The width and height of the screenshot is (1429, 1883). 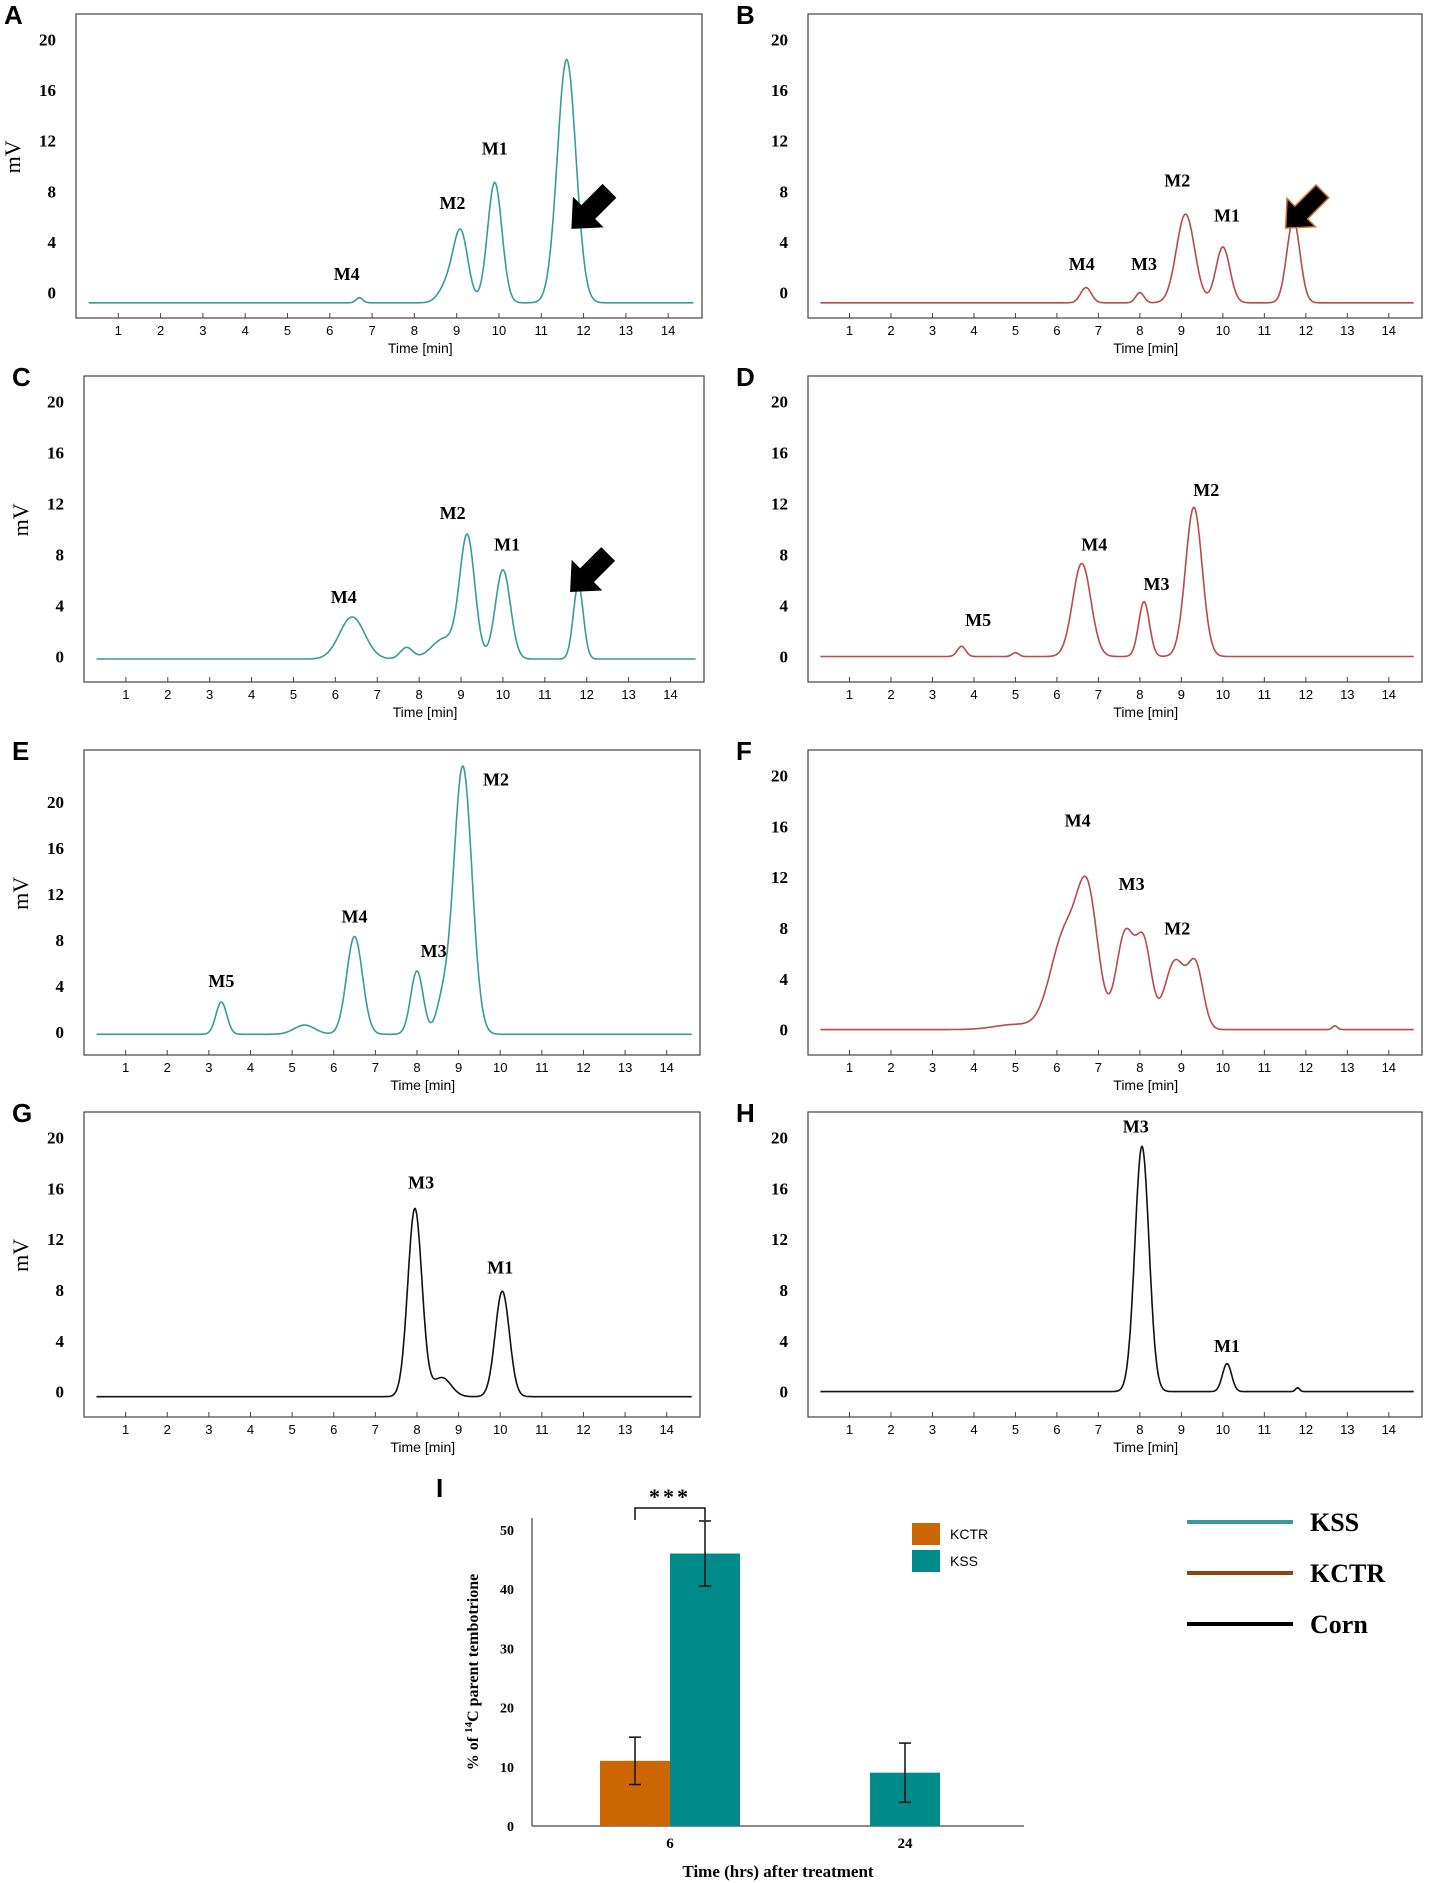 I want to click on panel-letter: E, so click(x=20, y=751).